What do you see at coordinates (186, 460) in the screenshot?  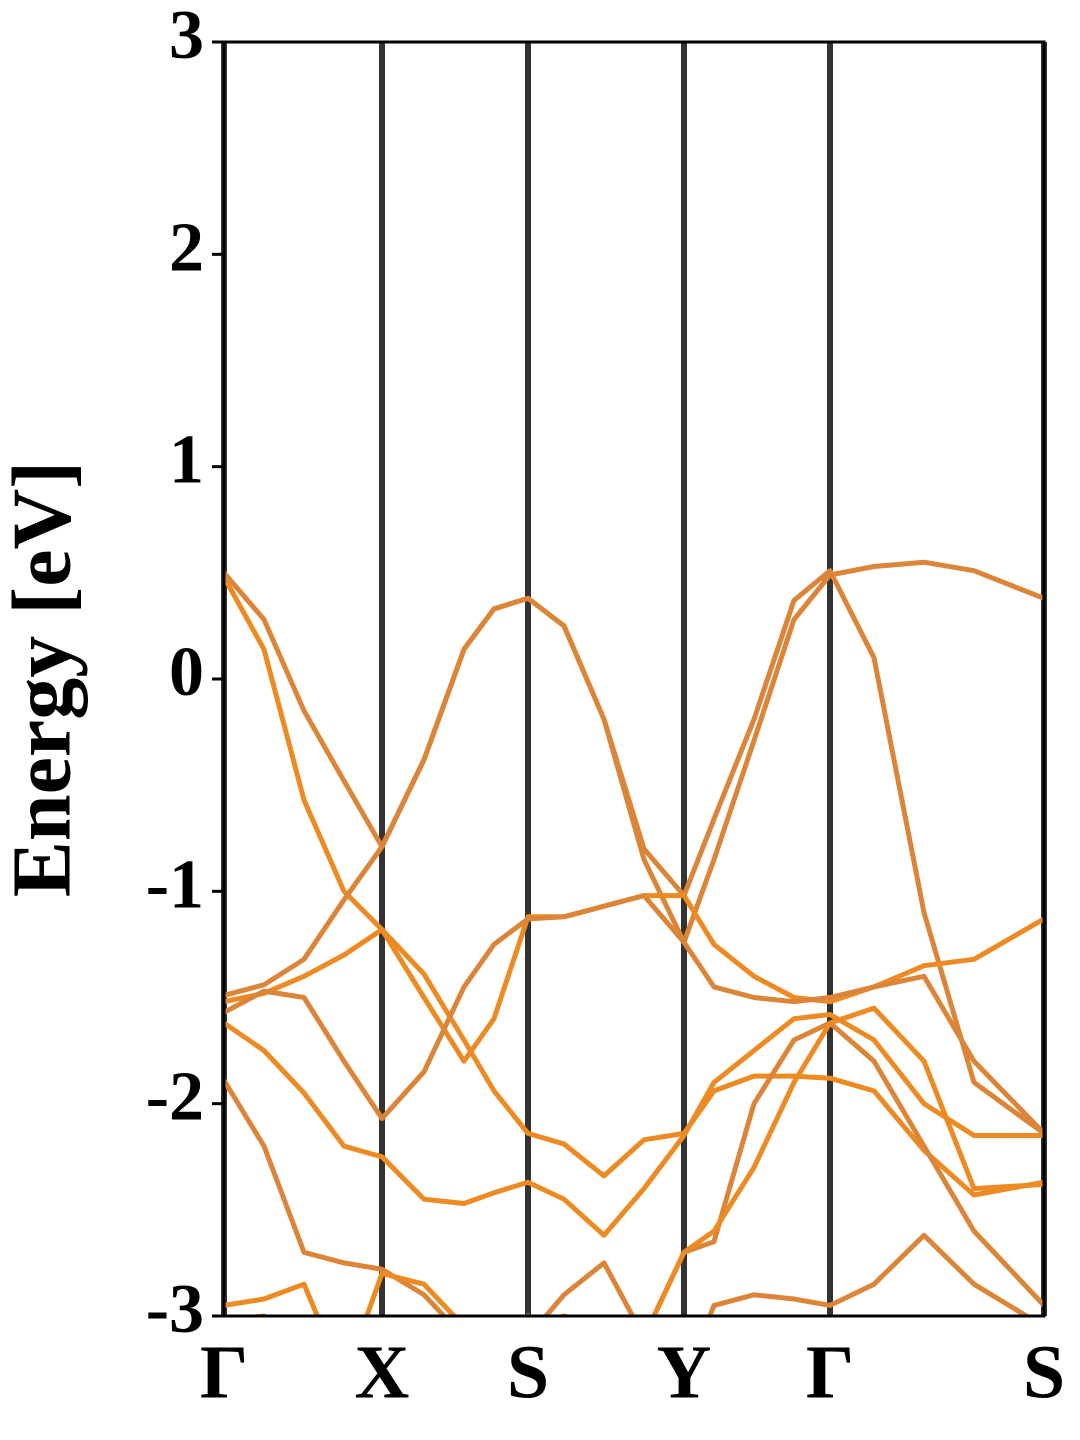 I see `y-tick-label: 1` at bounding box center [186, 460].